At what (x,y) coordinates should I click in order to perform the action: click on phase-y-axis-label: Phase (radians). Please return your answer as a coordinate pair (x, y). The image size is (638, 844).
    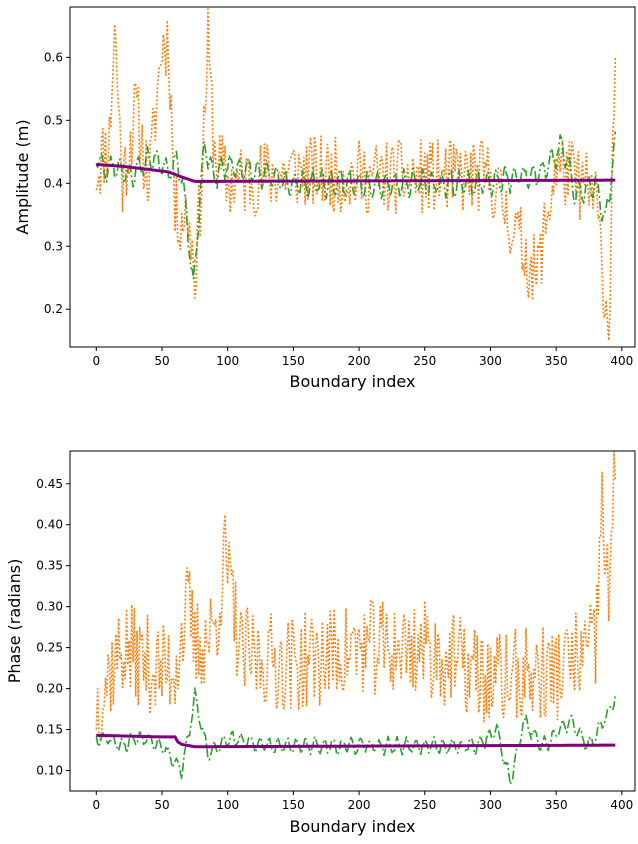
    Looking at the image, I should click on (14, 621).